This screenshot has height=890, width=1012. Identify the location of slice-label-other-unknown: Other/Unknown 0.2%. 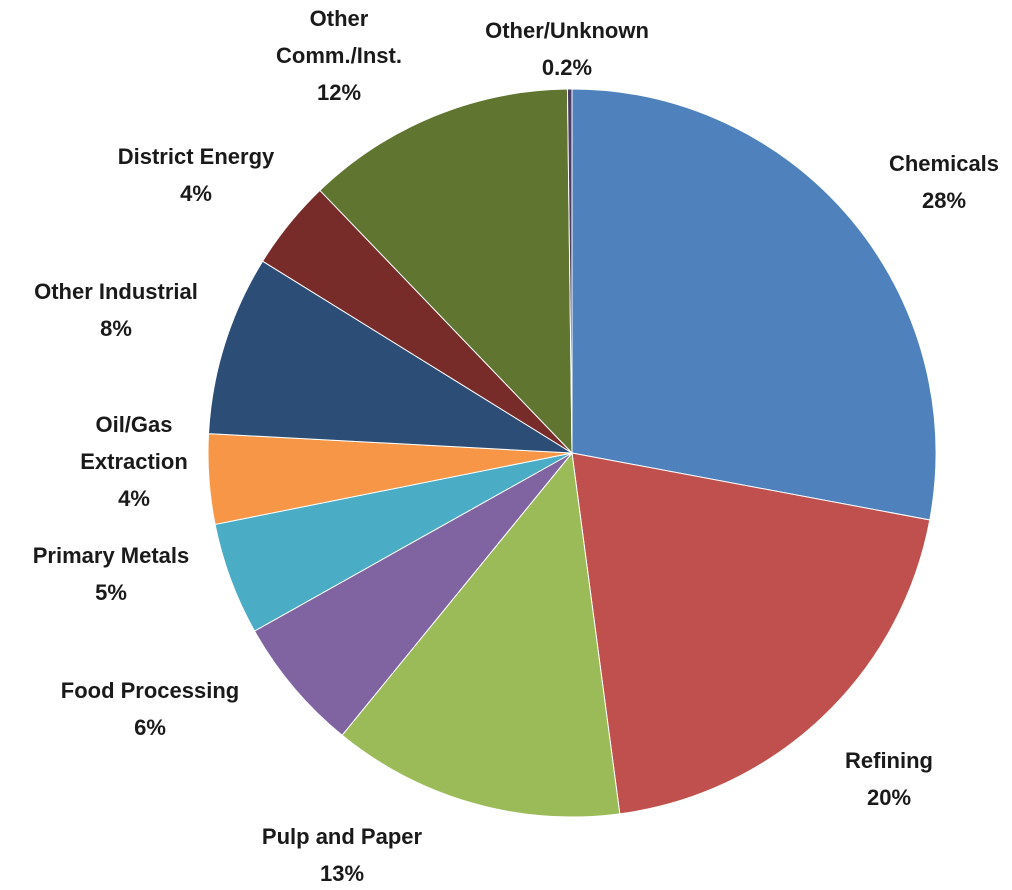
(567, 49).